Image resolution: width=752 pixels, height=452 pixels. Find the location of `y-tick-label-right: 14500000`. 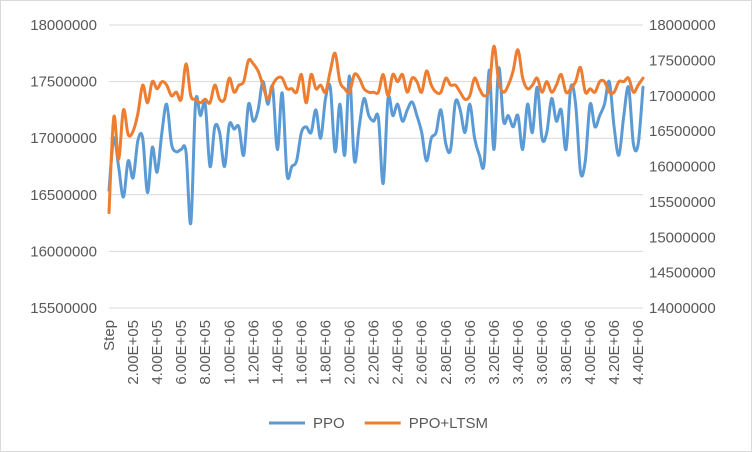

y-tick-label-right: 14500000 is located at coordinates (682, 273).